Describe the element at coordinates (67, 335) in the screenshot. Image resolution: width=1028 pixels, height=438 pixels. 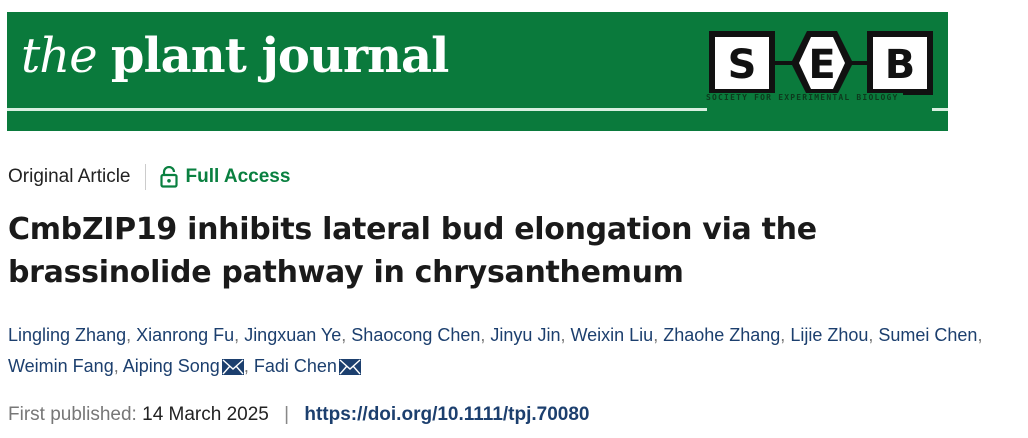
I see `author-link: Lingling Zhang` at that location.